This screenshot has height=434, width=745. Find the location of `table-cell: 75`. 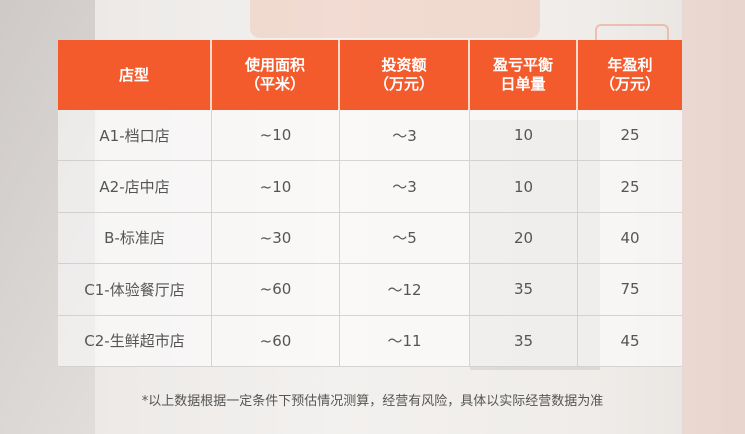

table-cell: 75 is located at coordinates (630, 289).